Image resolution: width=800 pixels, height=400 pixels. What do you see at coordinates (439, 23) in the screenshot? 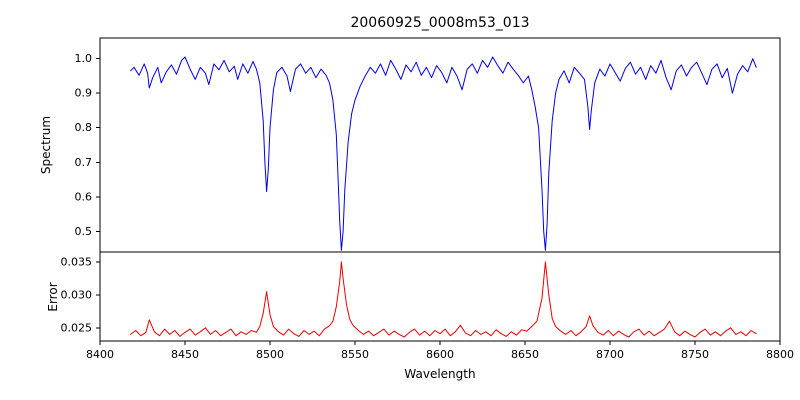
I see `chart-title: 20060925_0008m53_013` at bounding box center [439, 23].